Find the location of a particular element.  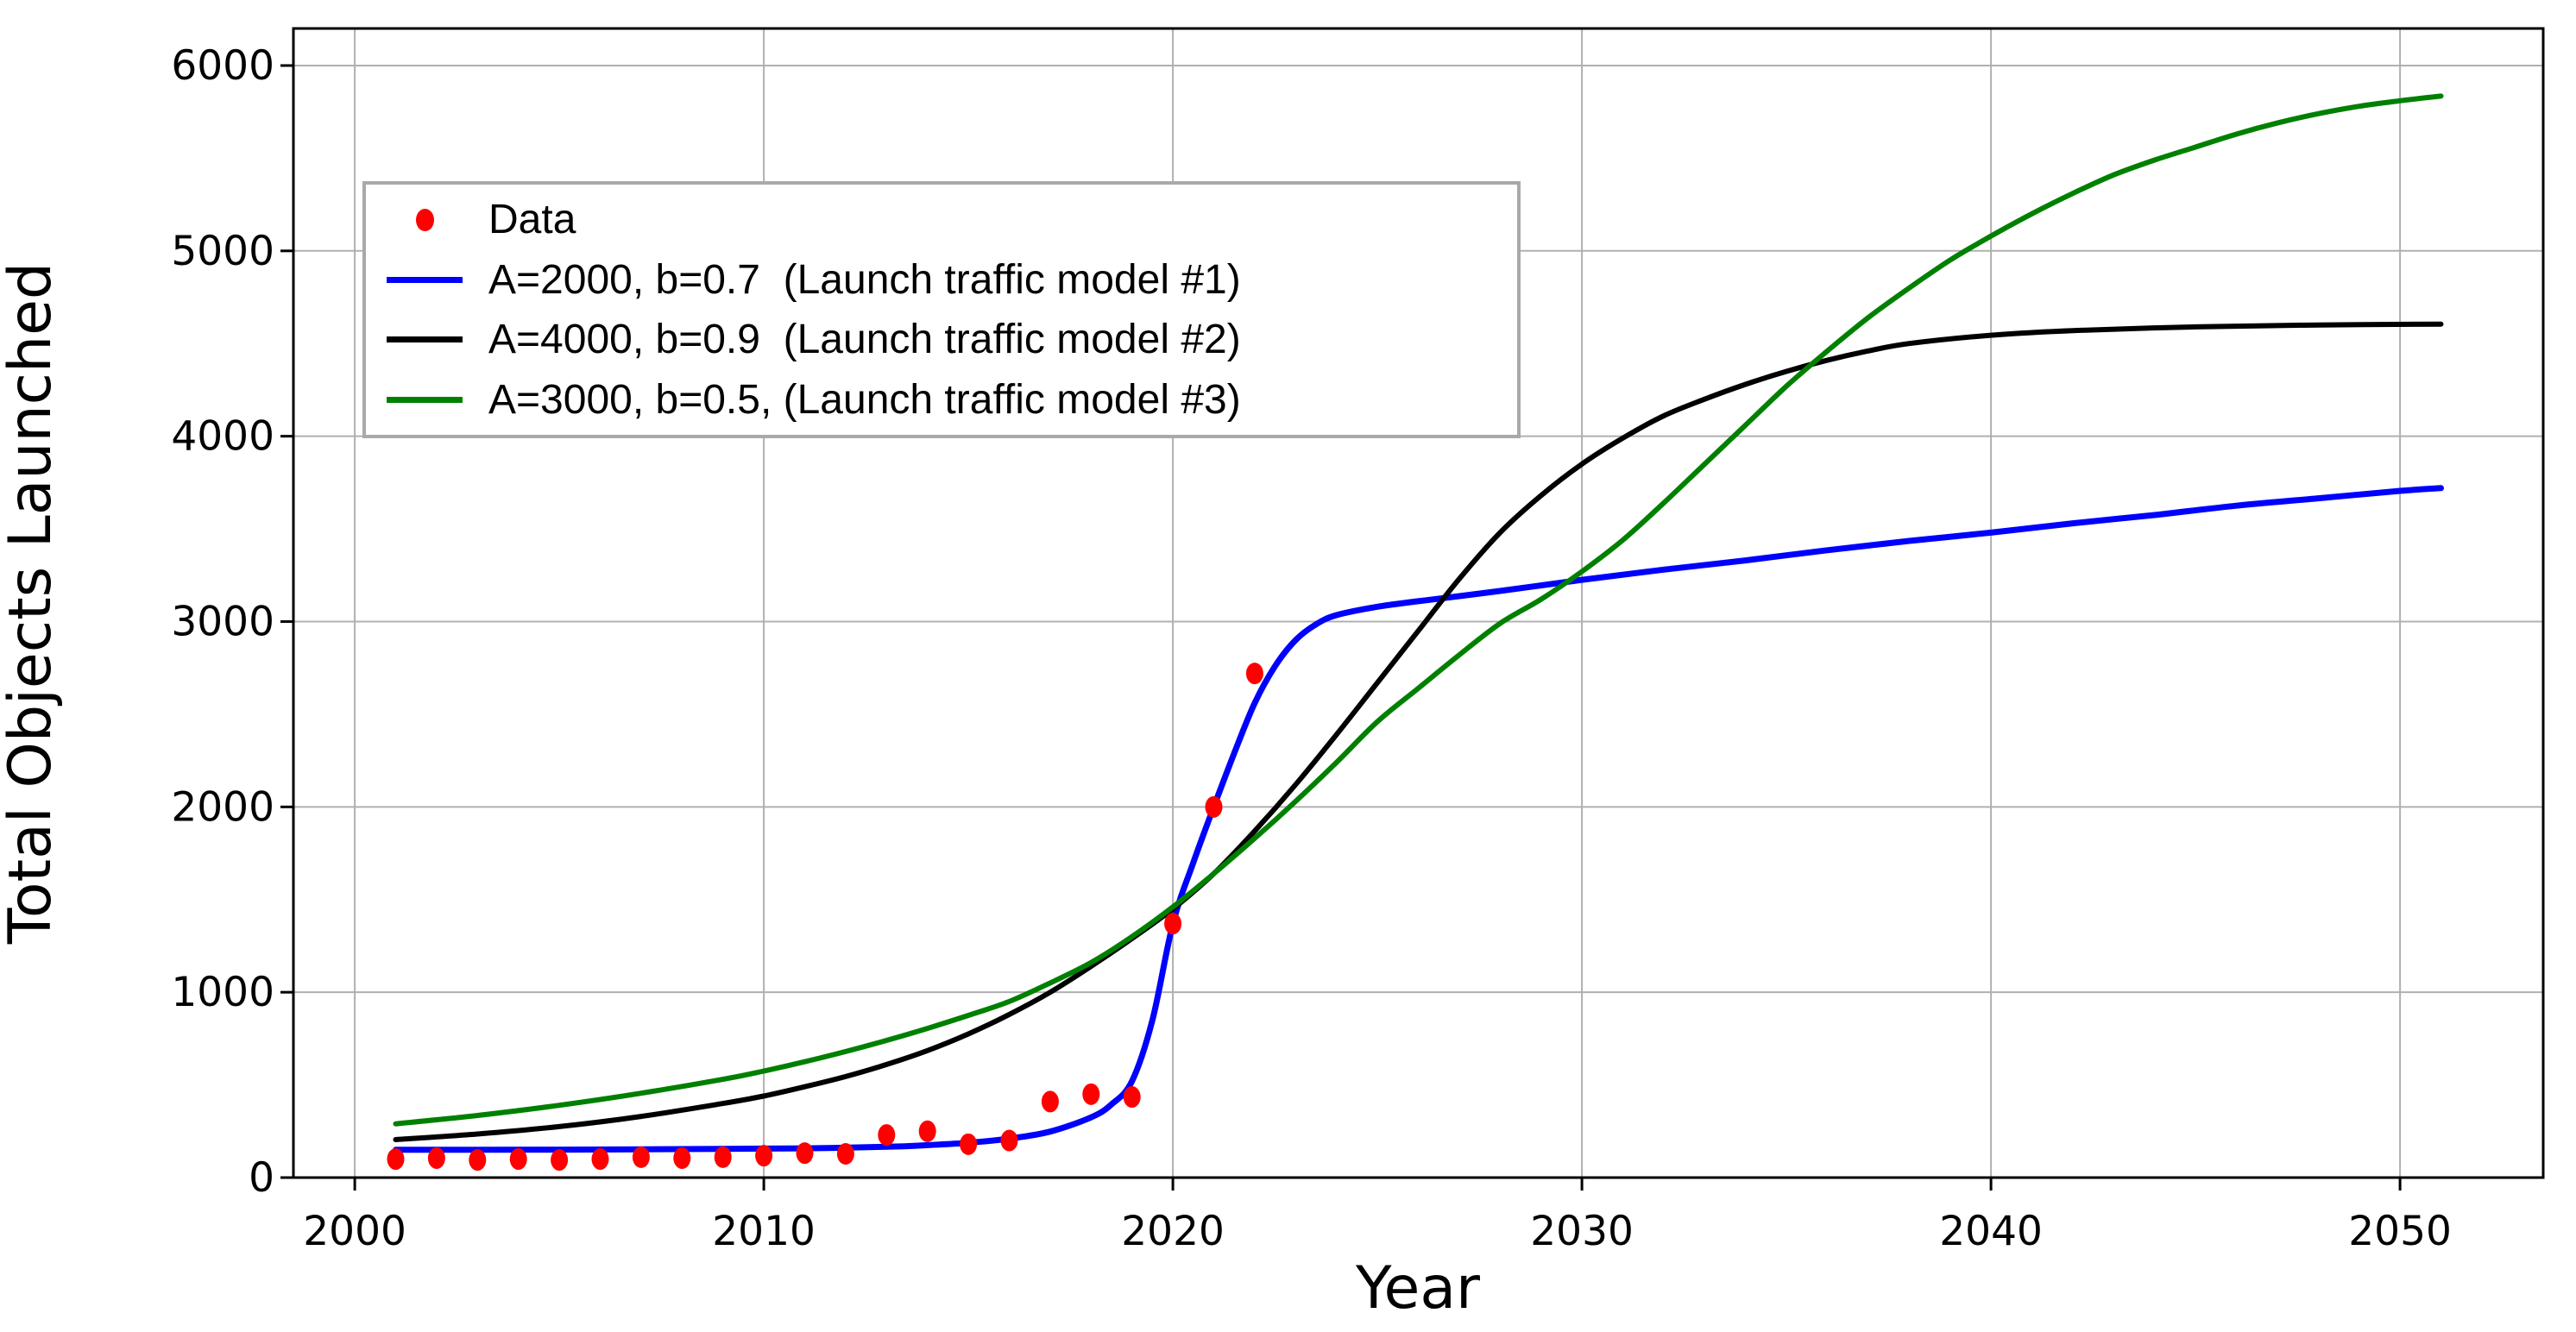

data-point-2002 is located at coordinates (436, 1158).